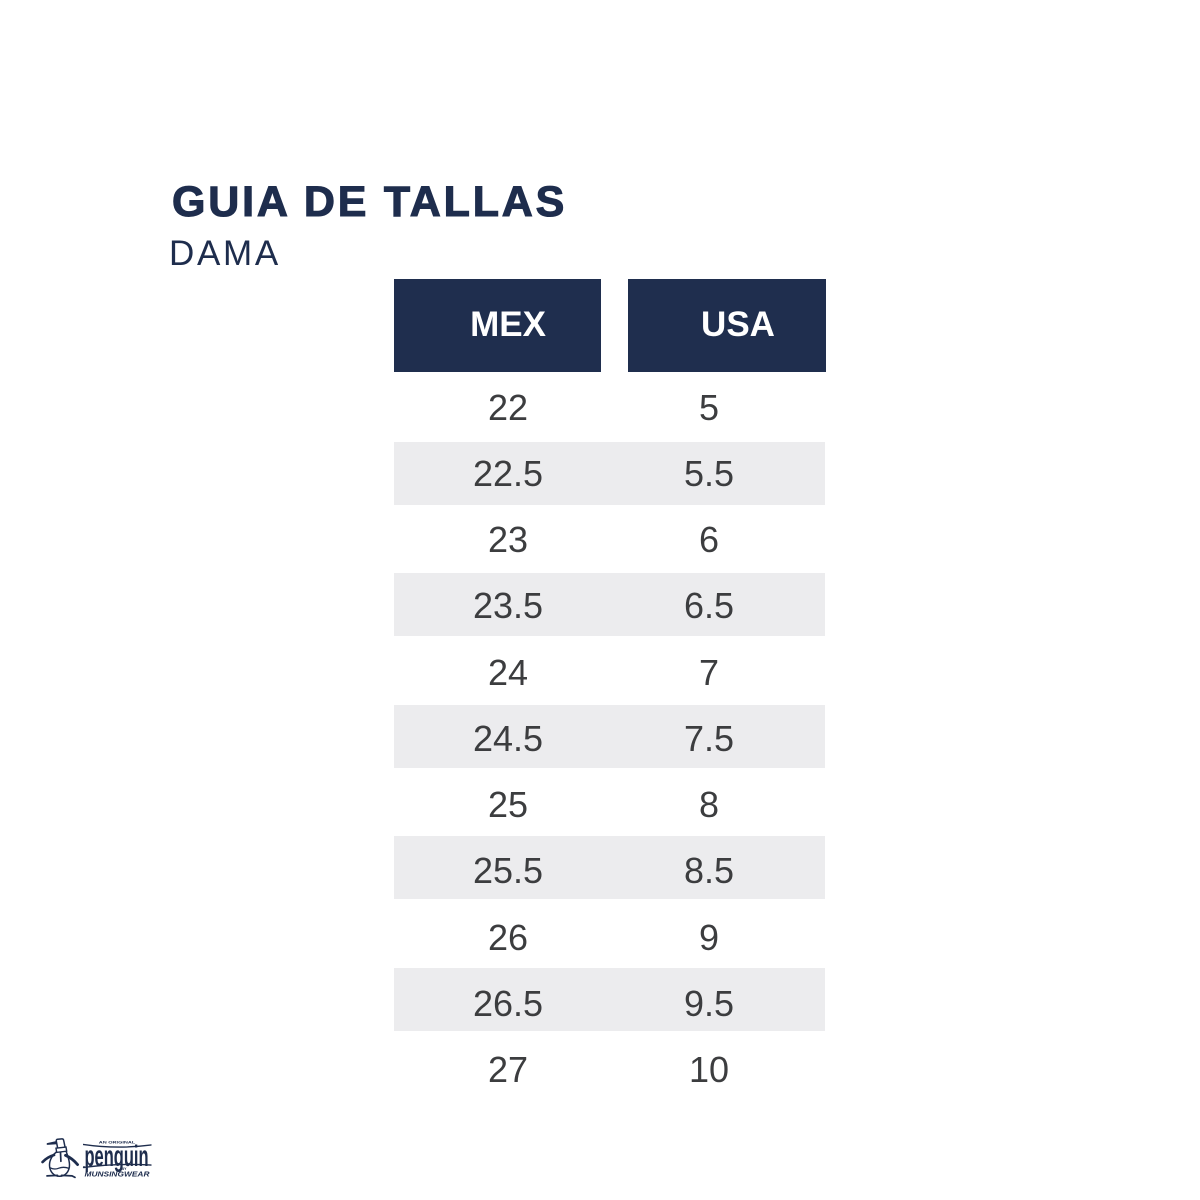 This screenshot has width=1200, height=1200. Describe the element at coordinates (125, 1169) in the screenshot. I see `svg-text: BY` at that location.